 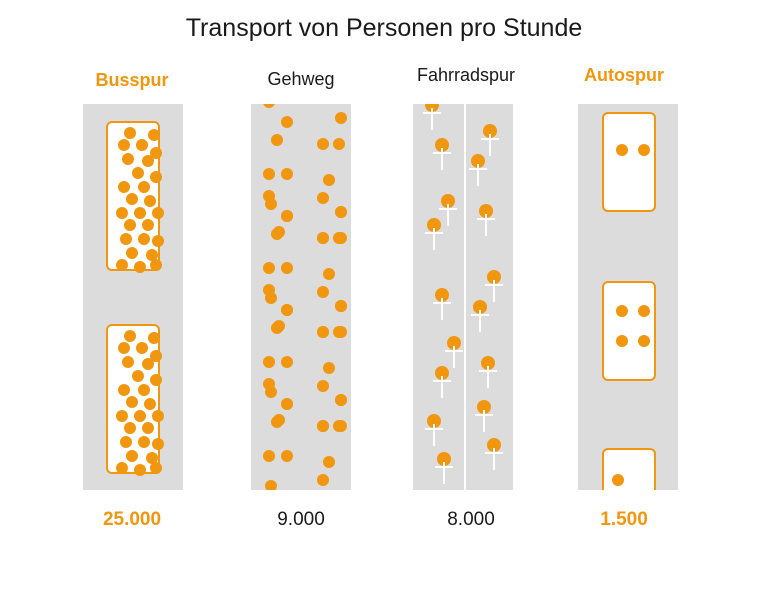 I want to click on lane-fahrradspur, so click(x=463, y=297).